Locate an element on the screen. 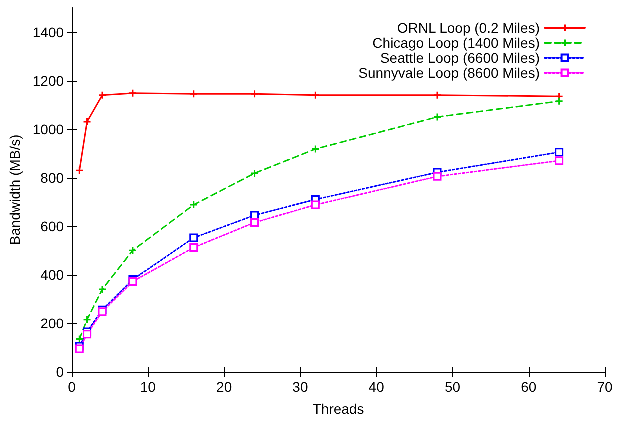 The width and height of the screenshot is (633, 430). y-tick-label: 0 is located at coordinates (60, 372).